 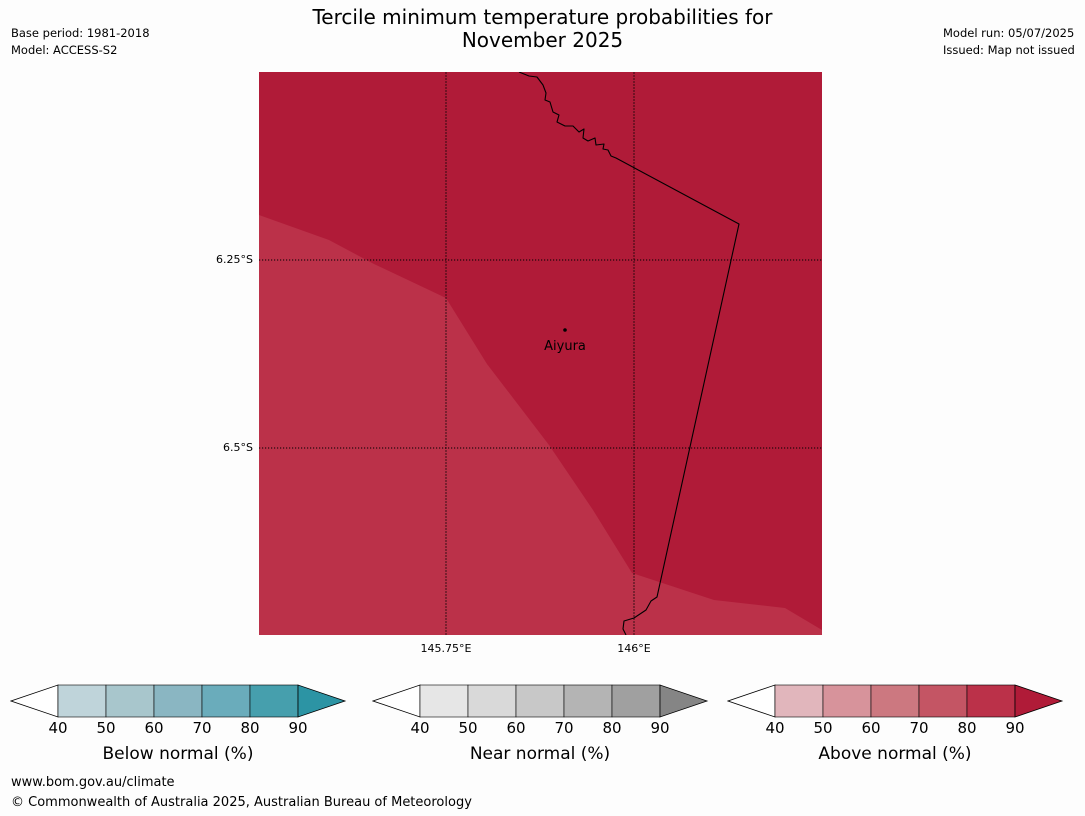 What do you see at coordinates (565, 330) in the screenshot?
I see `aiyura-marker` at bounding box center [565, 330].